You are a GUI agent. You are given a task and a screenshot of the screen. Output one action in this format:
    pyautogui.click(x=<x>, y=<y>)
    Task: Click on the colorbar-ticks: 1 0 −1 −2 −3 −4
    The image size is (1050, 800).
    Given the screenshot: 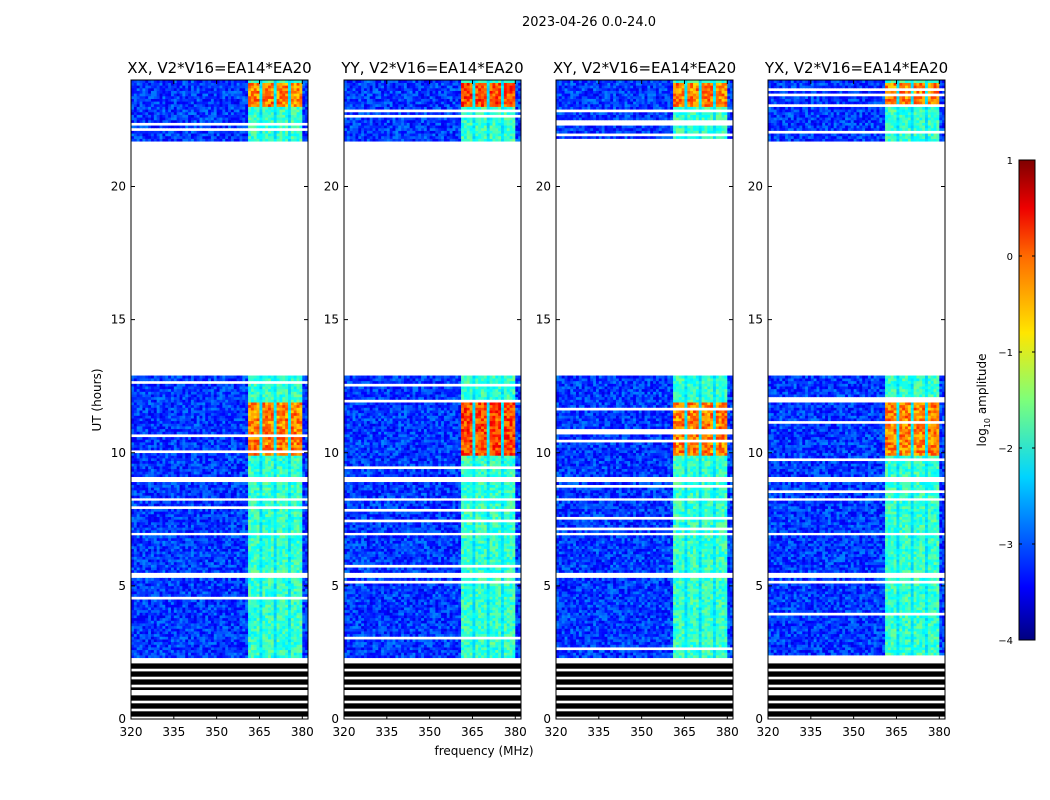 What is the action you would take?
    pyautogui.click(x=1016, y=401)
    